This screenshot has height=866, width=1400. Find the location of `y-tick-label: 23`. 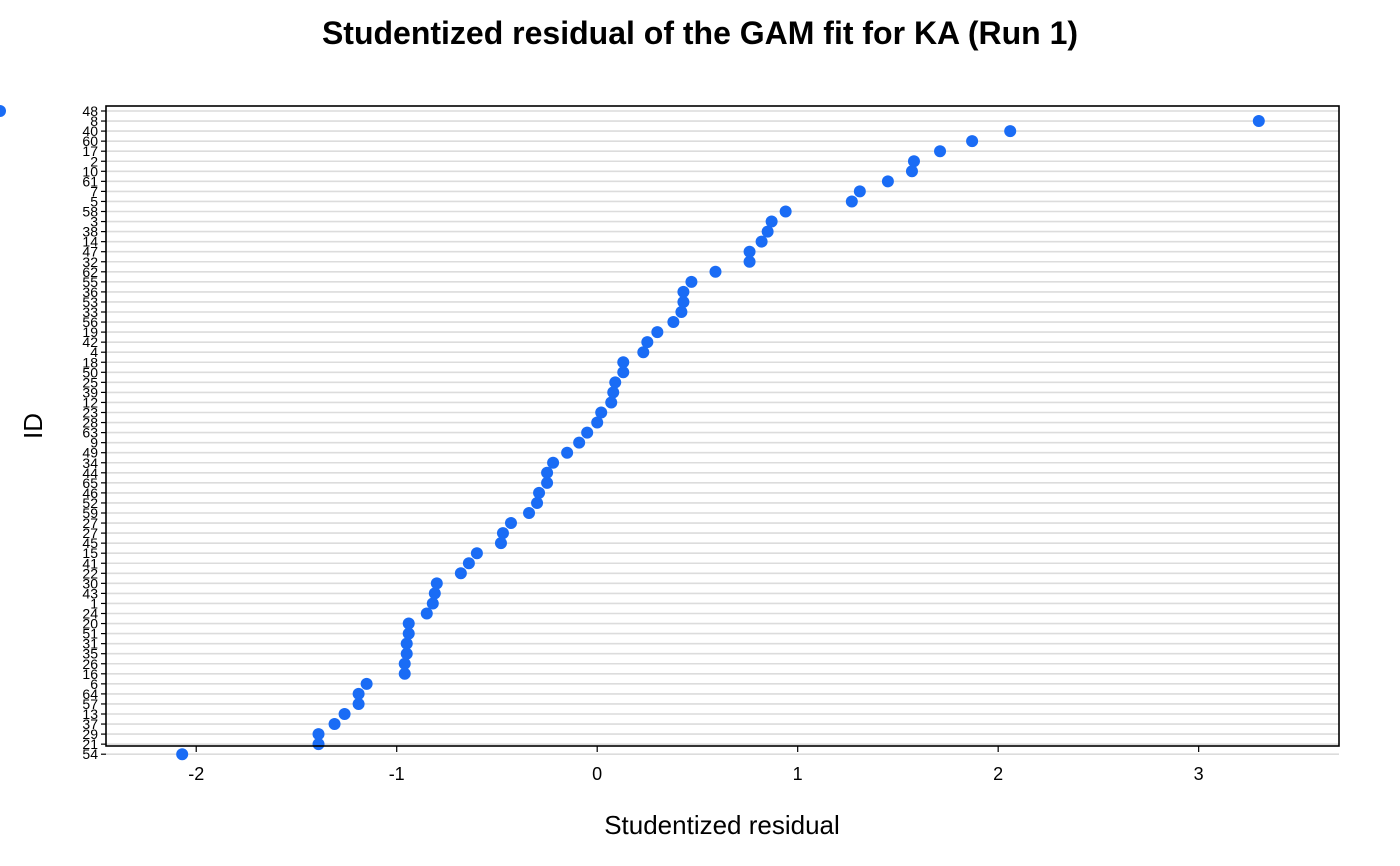

y-tick-label: 23 is located at coordinates (90, 413).